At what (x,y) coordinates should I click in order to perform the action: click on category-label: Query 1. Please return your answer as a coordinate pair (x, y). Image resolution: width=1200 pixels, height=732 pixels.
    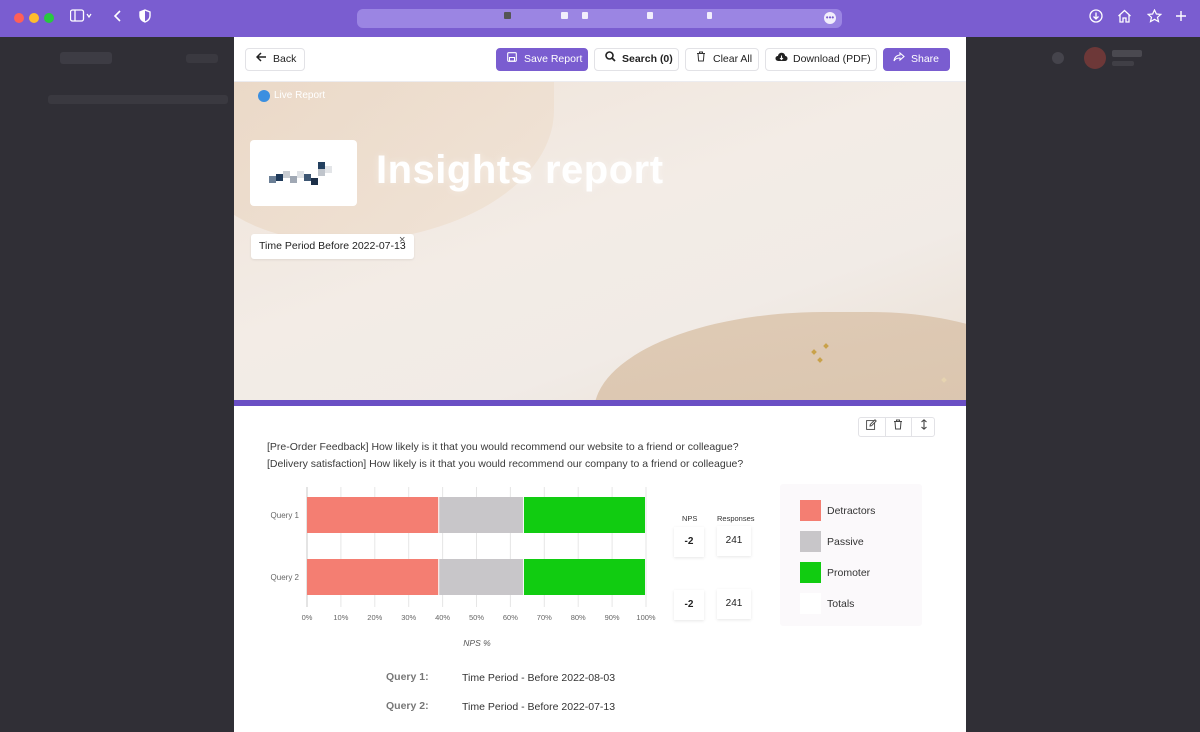
    Looking at the image, I should click on (285, 515).